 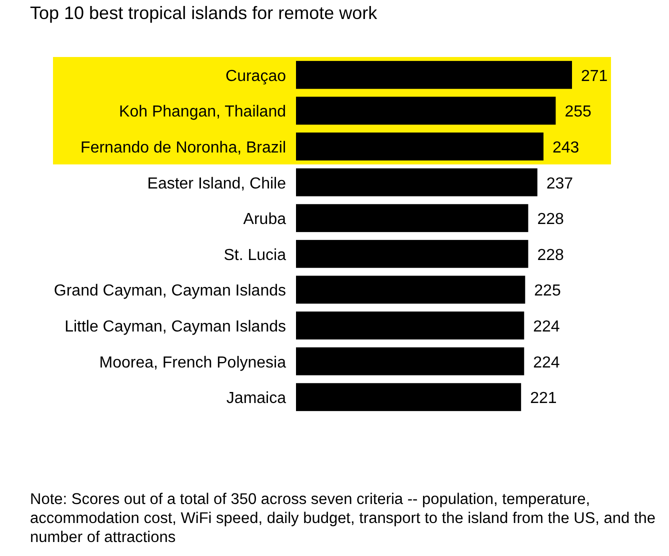 What do you see at coordinates (578, 112) in the screenshot?
I see `data-label: 255` at bounding box center [578, 112].